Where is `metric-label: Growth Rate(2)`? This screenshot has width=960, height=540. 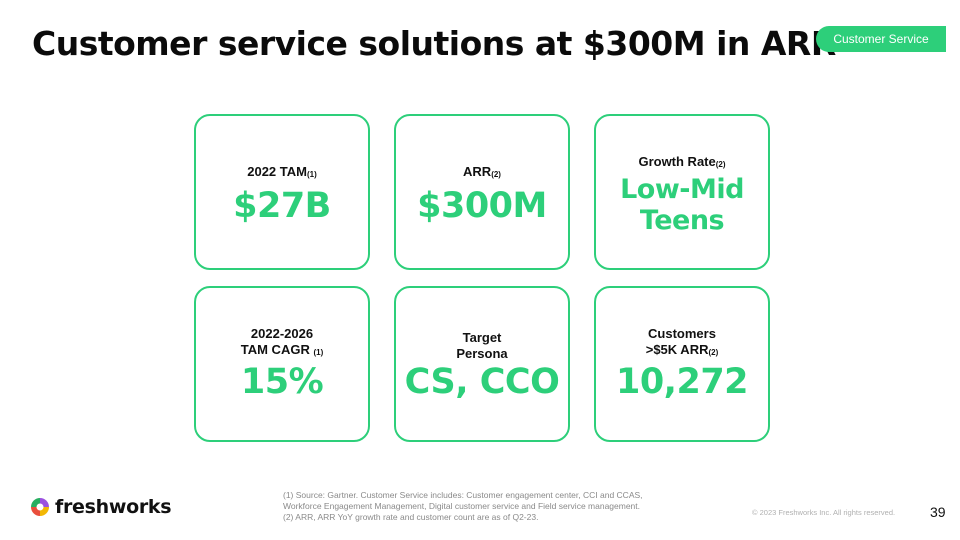
metric-label: Growth Rate(2) is located at coordinates (682, 161).